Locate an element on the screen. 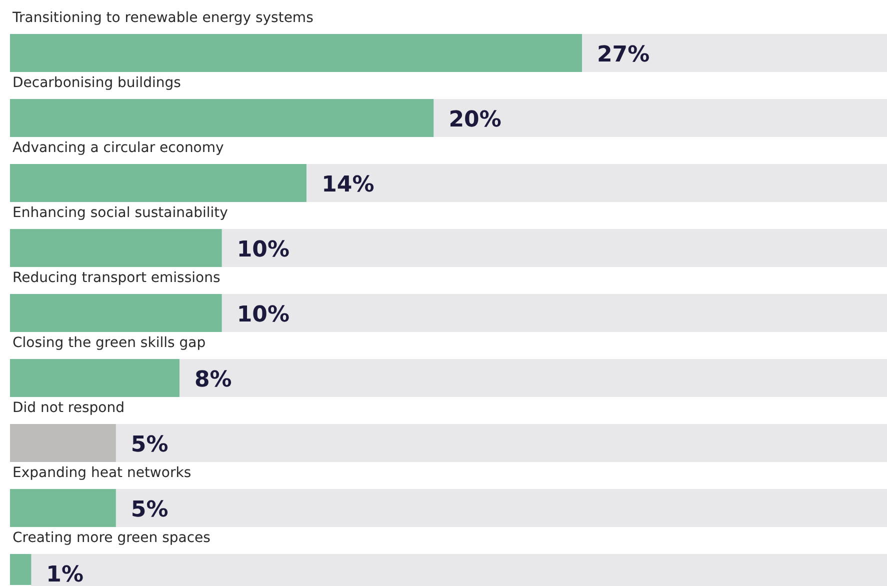 Image resolution: width=887 pixels, height=586 pixels. data-label: 8% is located at coordinates (213, 380).